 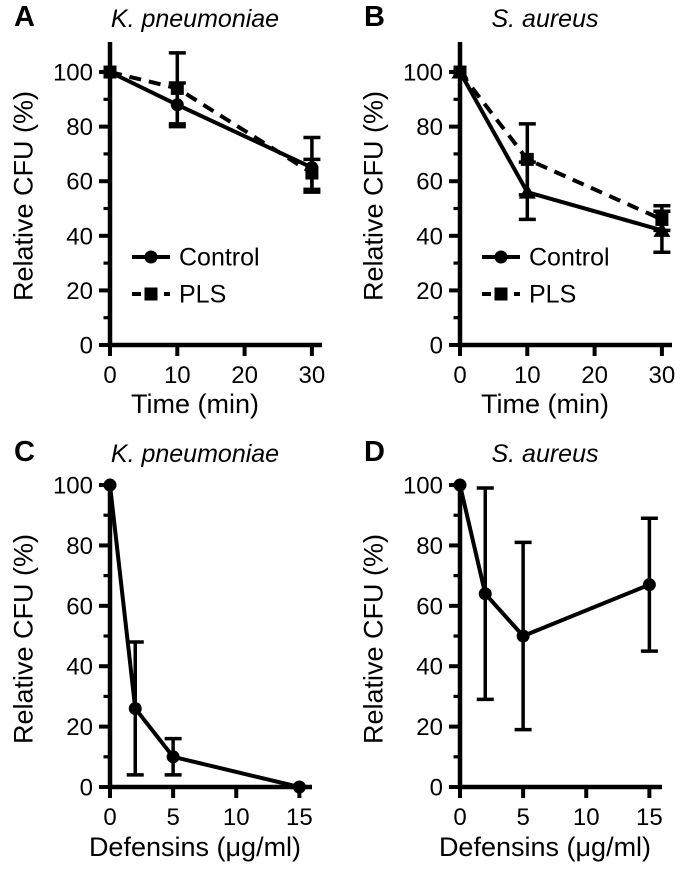 I want to click on panel-letter: C, so click(x=24, y=452).